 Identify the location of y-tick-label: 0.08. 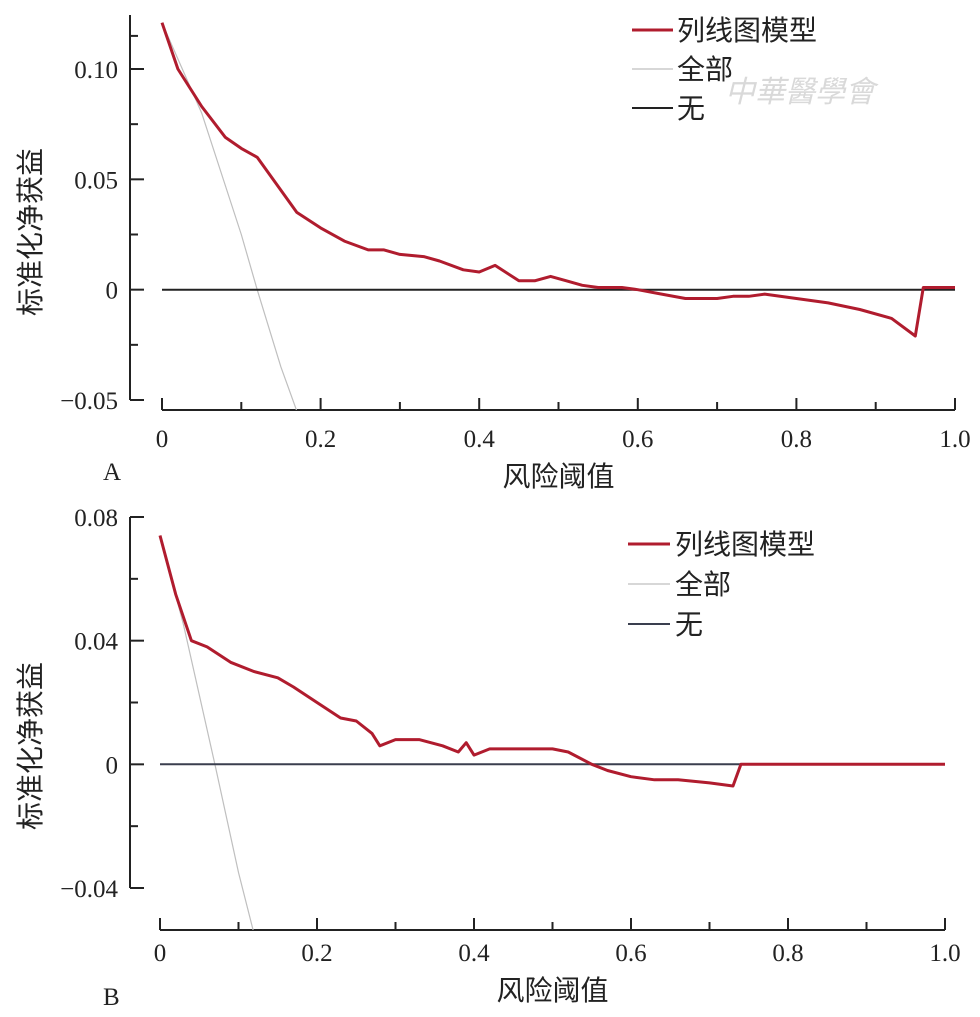
(96, 518).